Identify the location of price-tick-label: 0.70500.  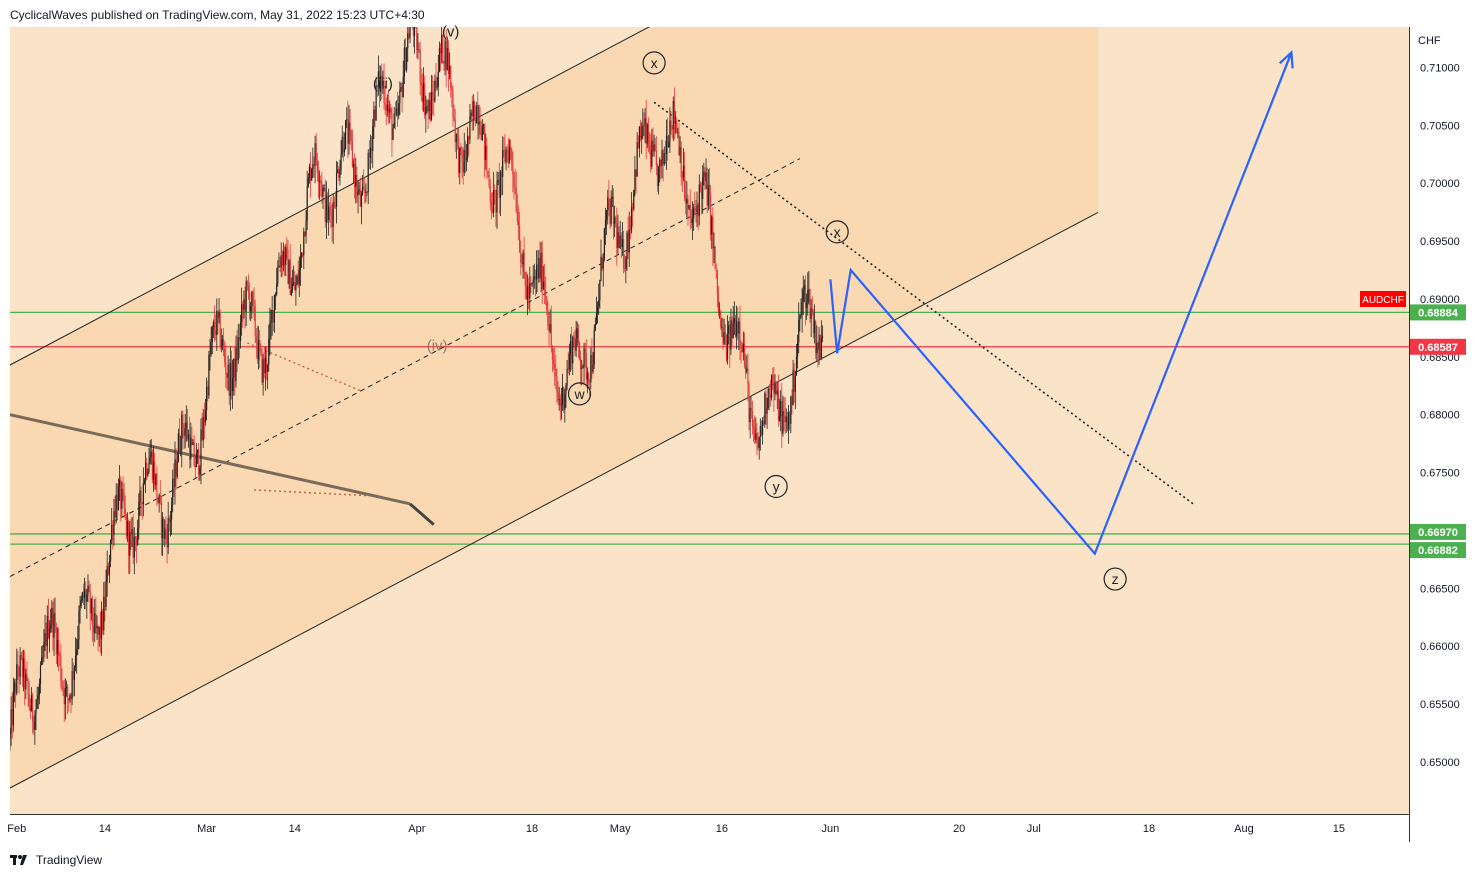
(1440, 126).